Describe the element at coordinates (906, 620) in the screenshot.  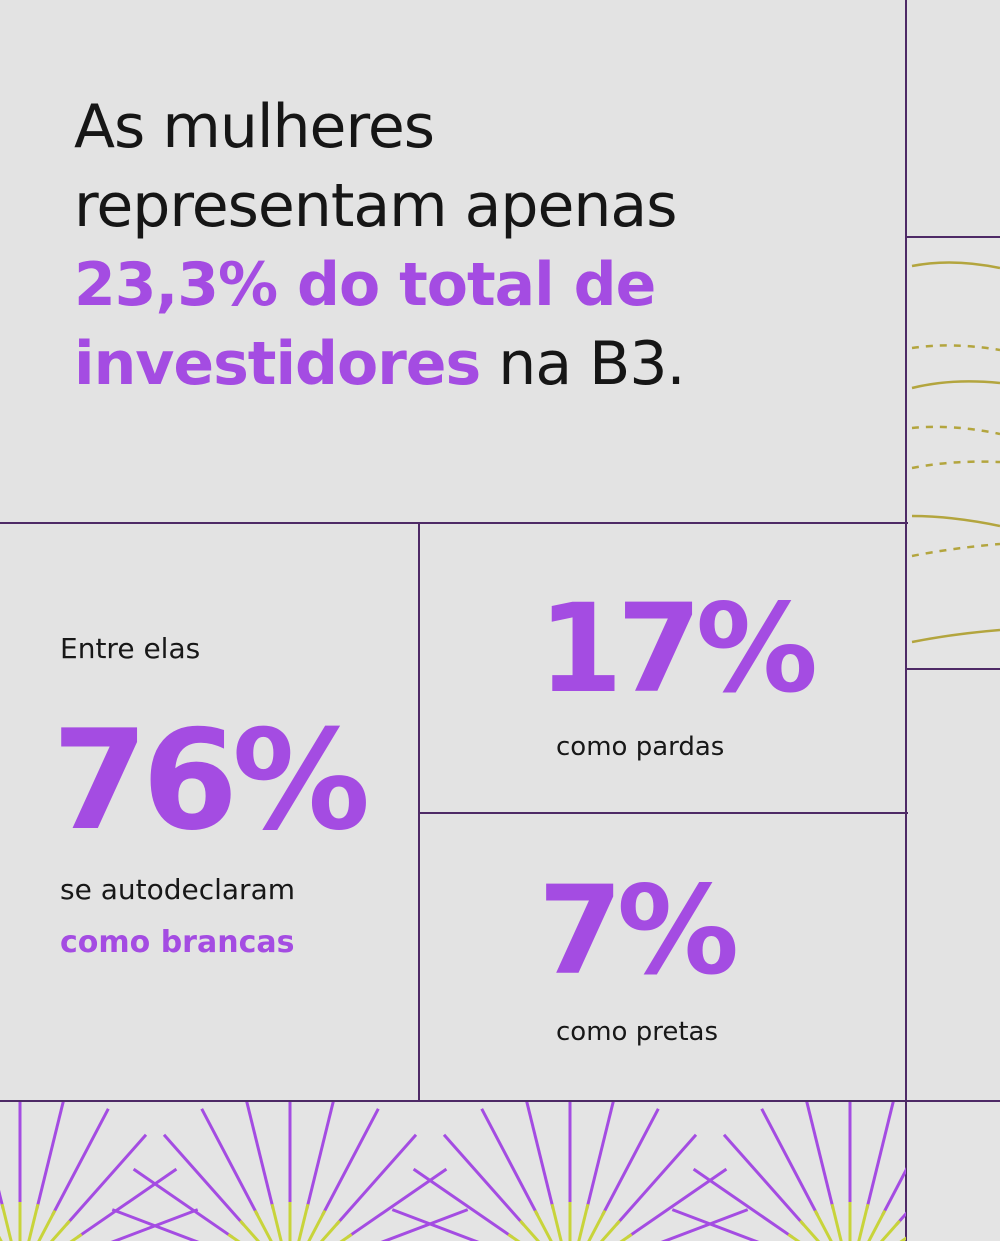
I see `divider-vertical-main` at that location.